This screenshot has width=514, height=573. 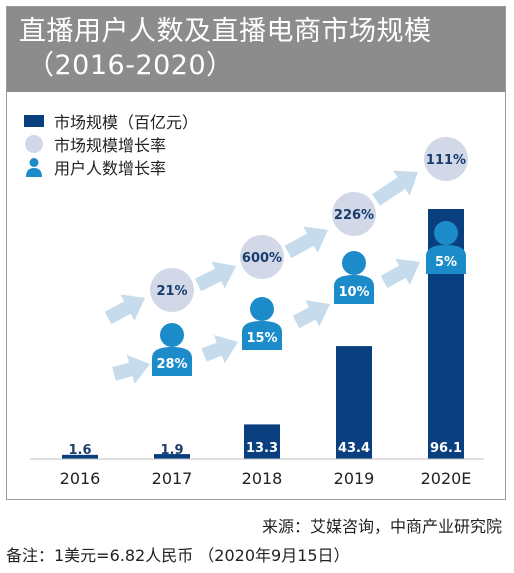 What do you see at coordinates (446, 247) in the screenshot?
I see `user-growth-marker: 5%` at bounding box center [446, 247].